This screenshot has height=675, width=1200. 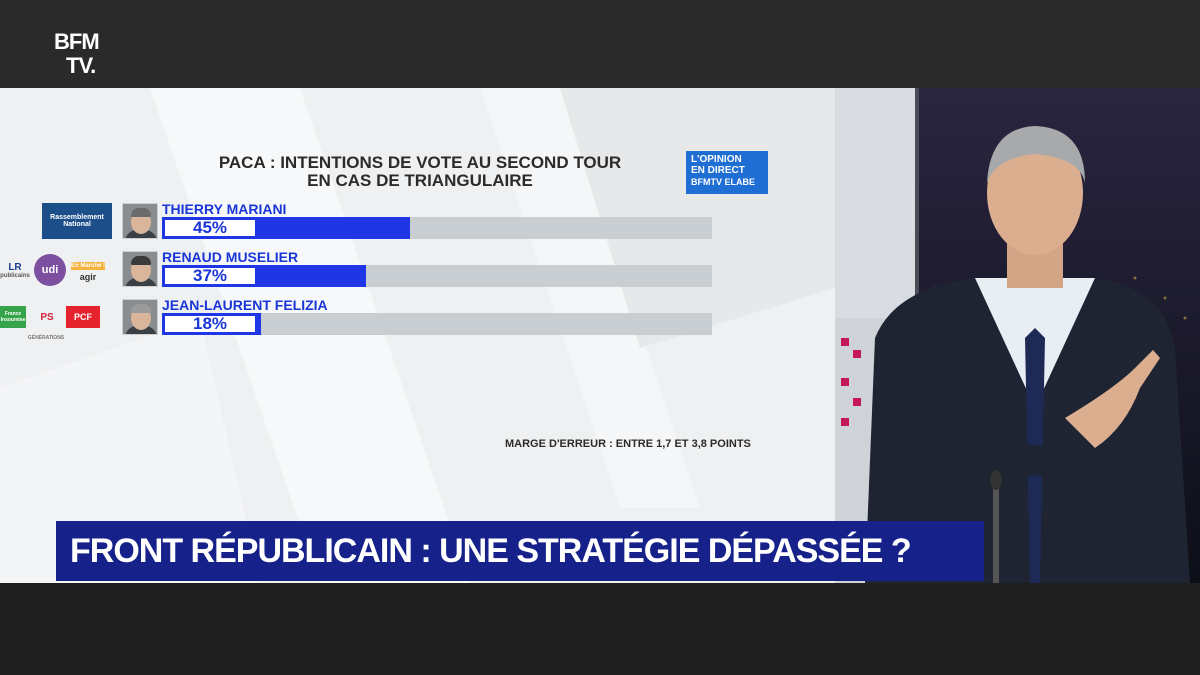 What do you see at coordinates (88, 277) in the screenshot?
I see `agir-logo-text: agir` at bounding box center [88, 277].